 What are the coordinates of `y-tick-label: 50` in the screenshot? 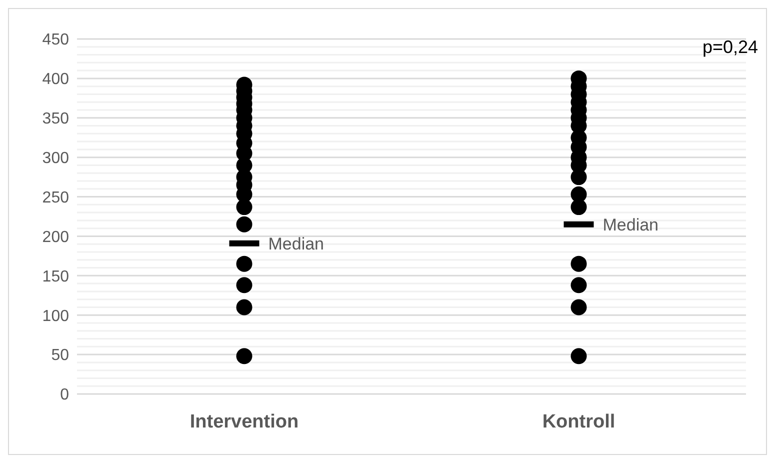 It's located at (60, 355).